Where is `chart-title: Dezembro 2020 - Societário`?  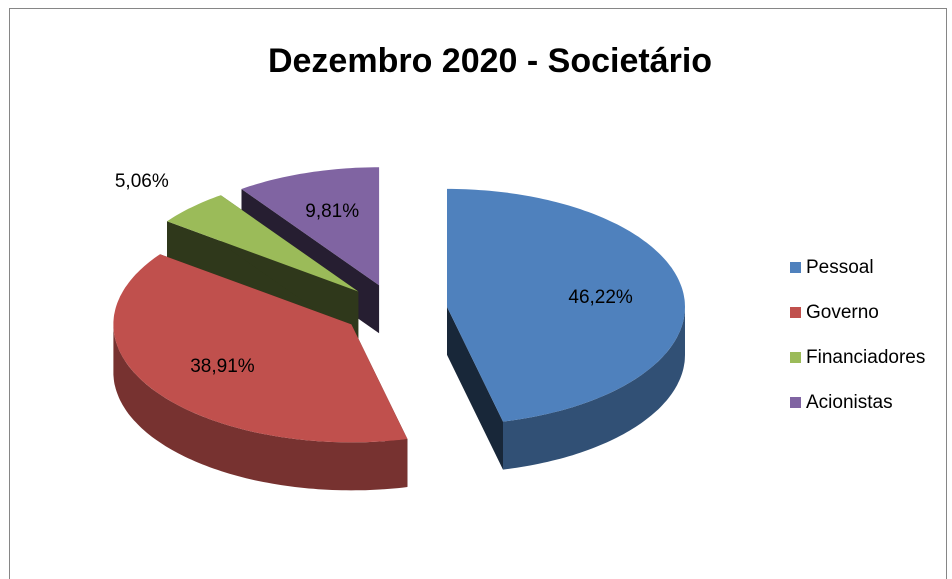
chart-title: Dezembro 2020 - Societário is located at coordinates (490, 61).